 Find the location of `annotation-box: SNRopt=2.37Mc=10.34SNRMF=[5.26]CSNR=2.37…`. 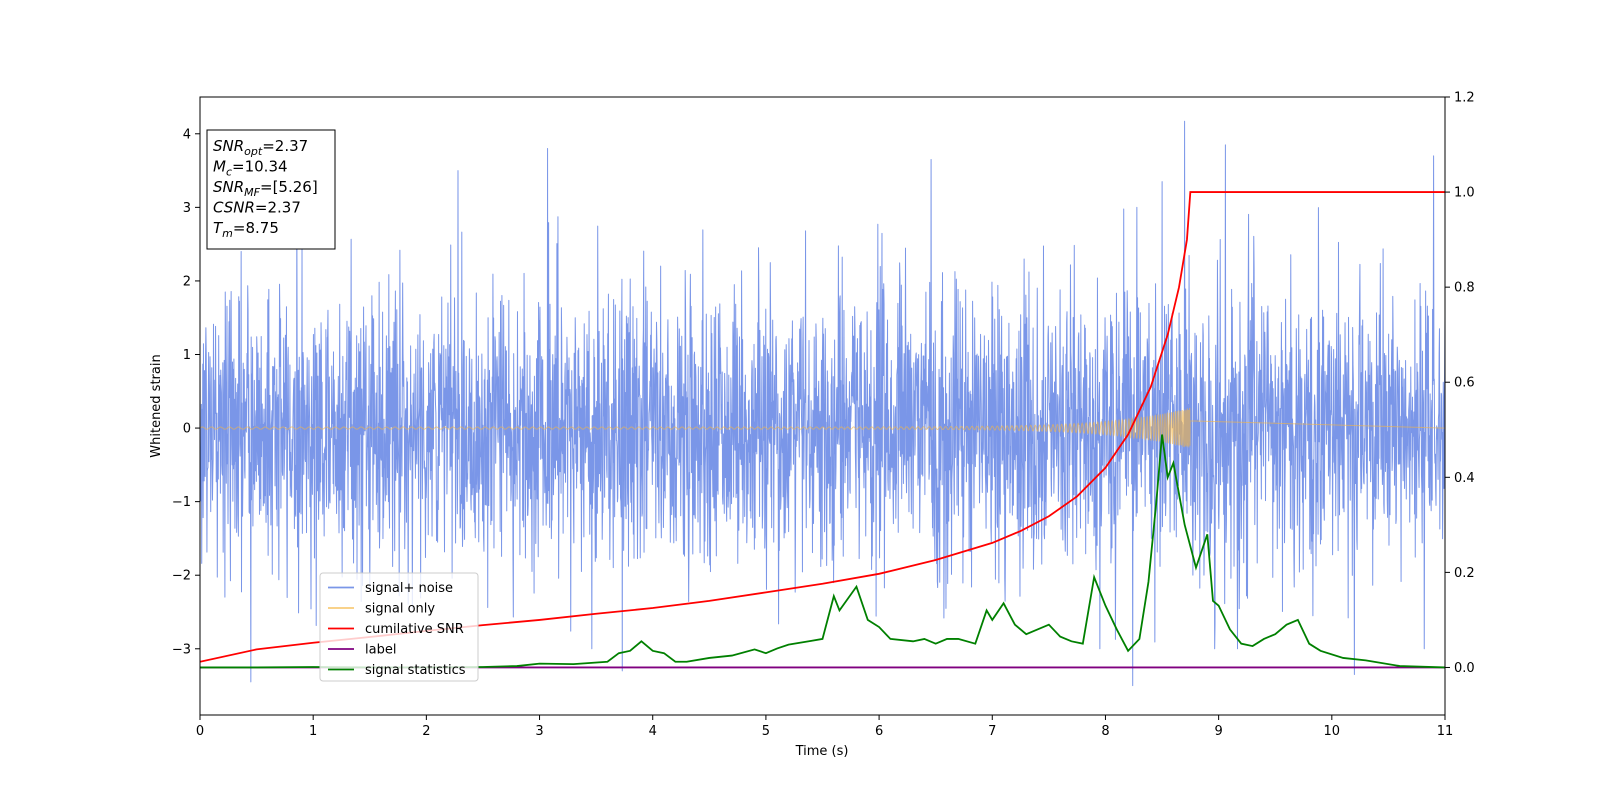

annotation-box: SNRopt=2.37Mc=10.34SNRMF=[5.26]CSNR=2.37… is located at coordinates (271, 189).